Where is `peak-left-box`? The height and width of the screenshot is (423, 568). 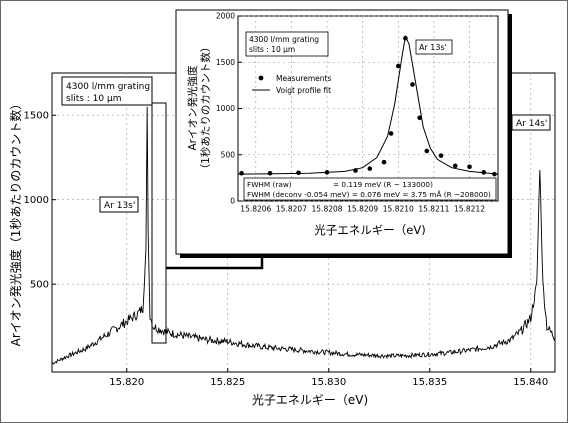
peak-left-box is located at coordinates (119, 204).